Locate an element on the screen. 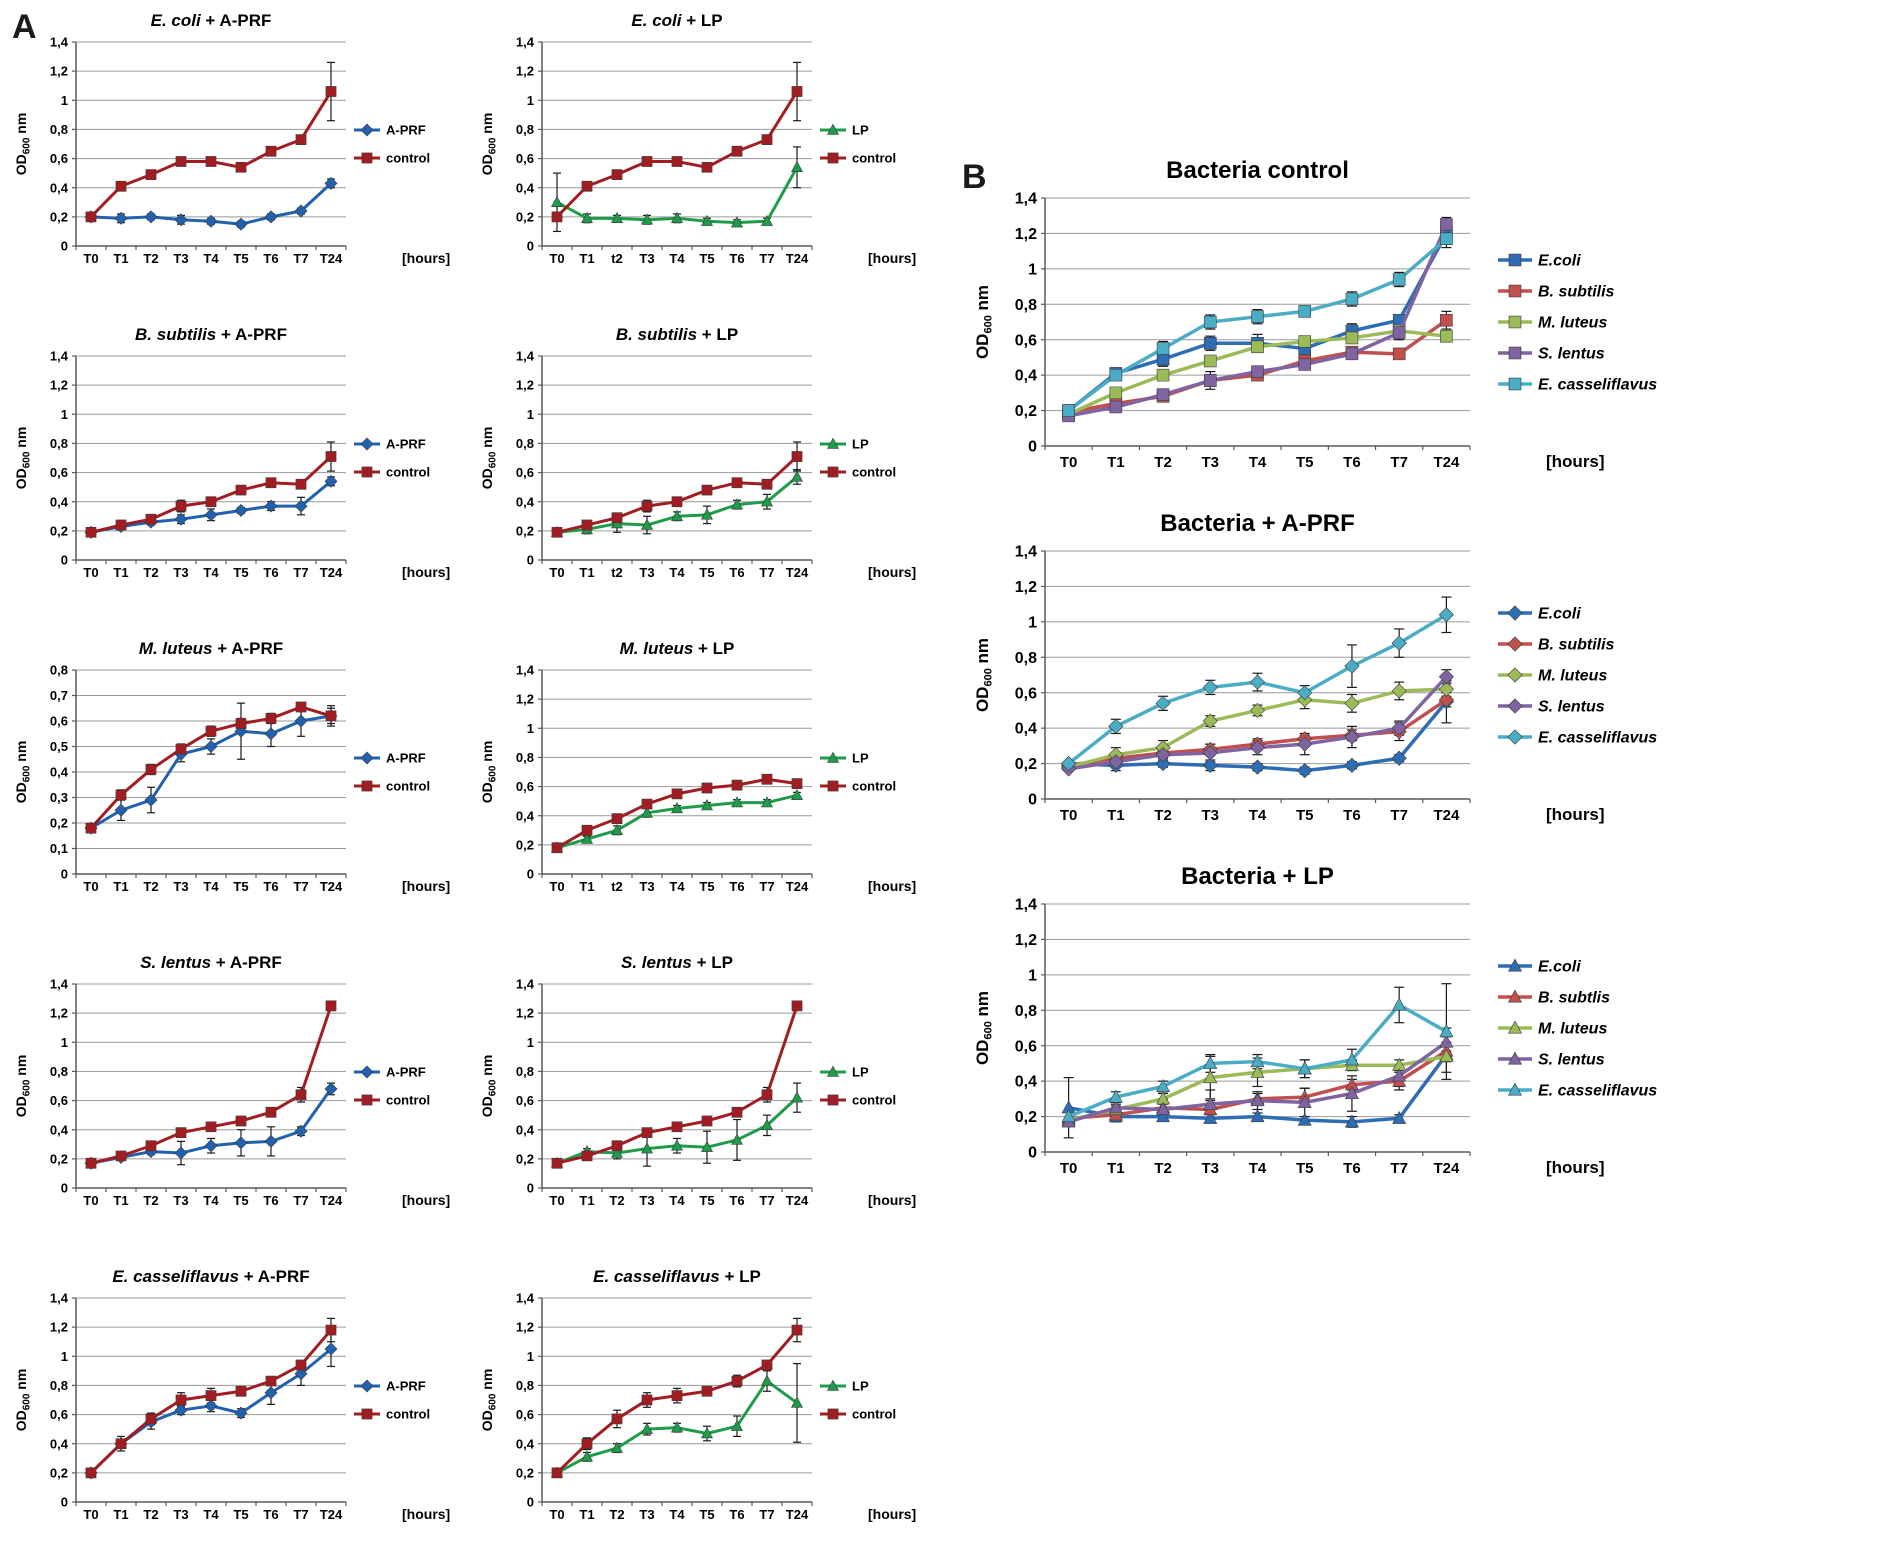  svg-text: E.coli is located at coordinates (1559, 614).